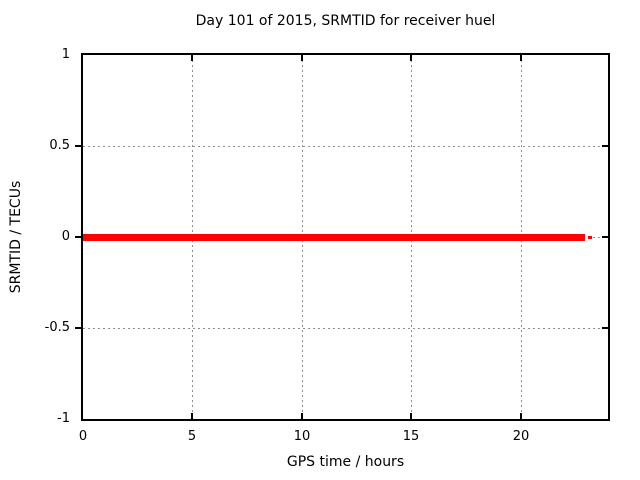 The height and width of the screenshot is (480, 640). Describe the element at coordinates (16, 237) in the screenshot. I see `y-axis-label: SRMTID / TECUs` at that location.